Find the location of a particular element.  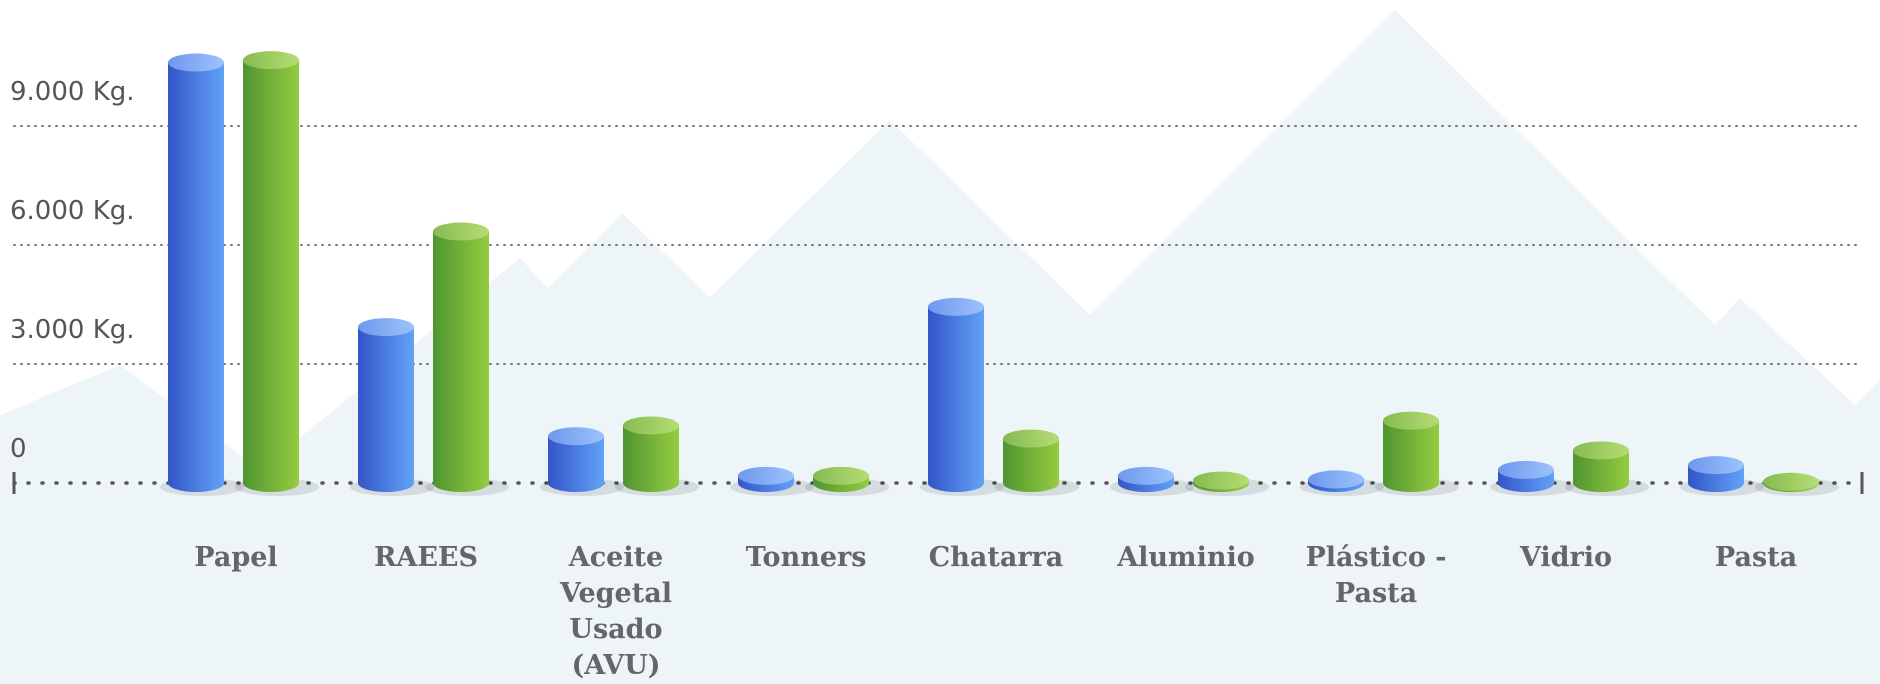

x-tick-label: Aceite Vegetal Usado (AVU) is located at coordinates (615, 611).